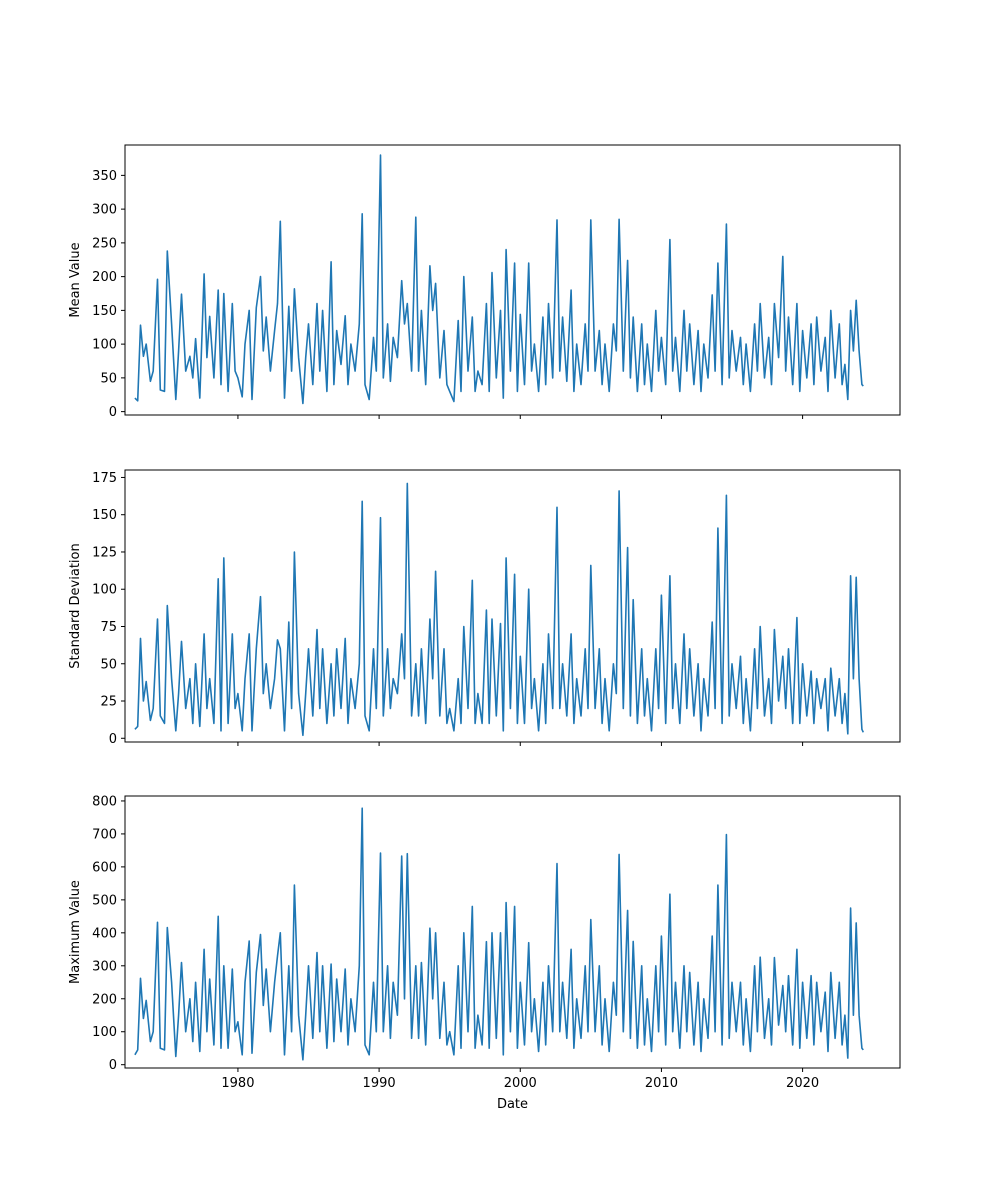 The image size is (1000, 1200). I want to click on maximum-value-x-tick-label: 1980, so click(237, 1083).